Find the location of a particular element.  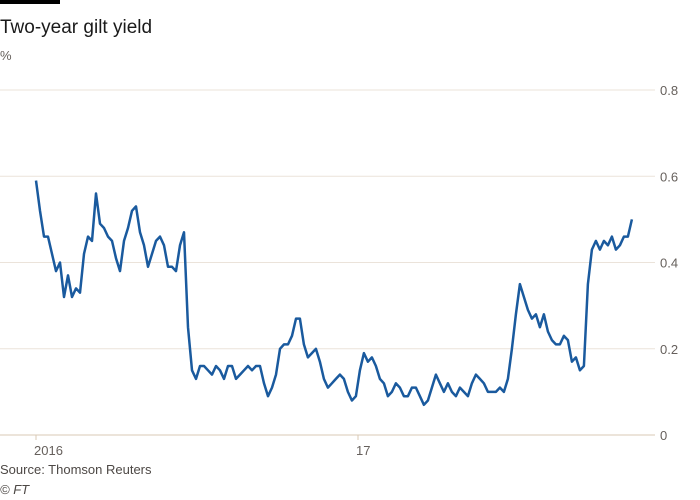

copyright: © FT is located at coordinates (15, 489).